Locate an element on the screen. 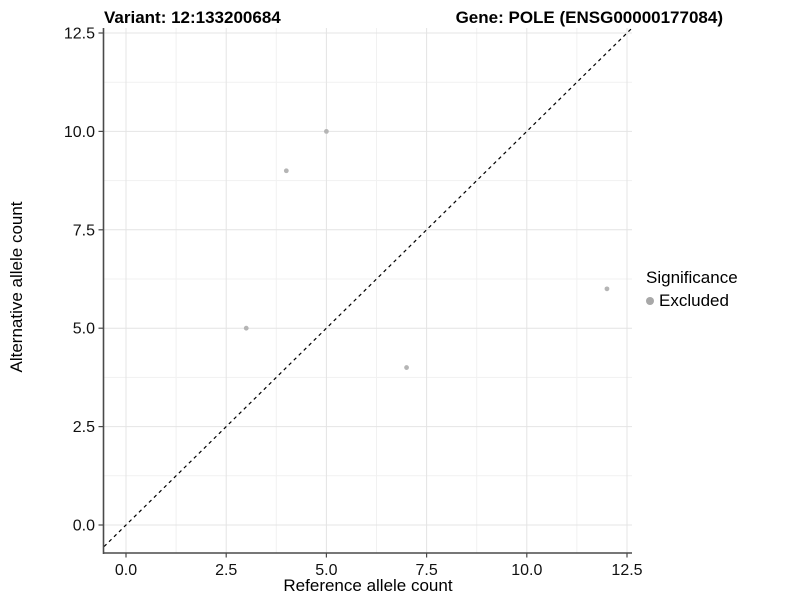  y-tick-label: 0.0 is located at coordinates (84, 526).